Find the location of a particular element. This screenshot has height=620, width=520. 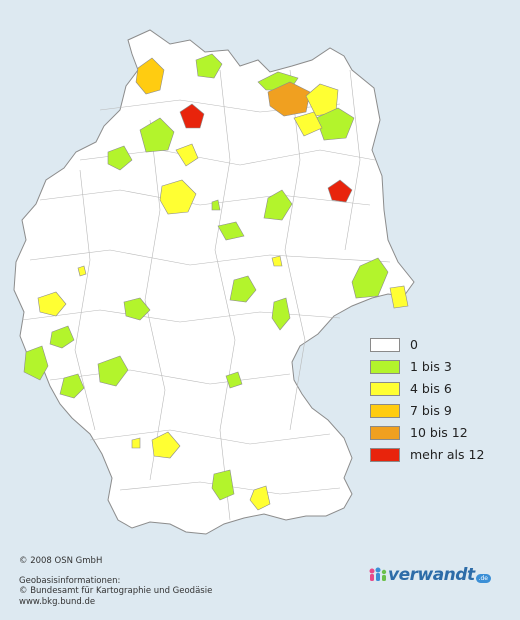

brand-name: verwandt is located at coordinates (431, 575).